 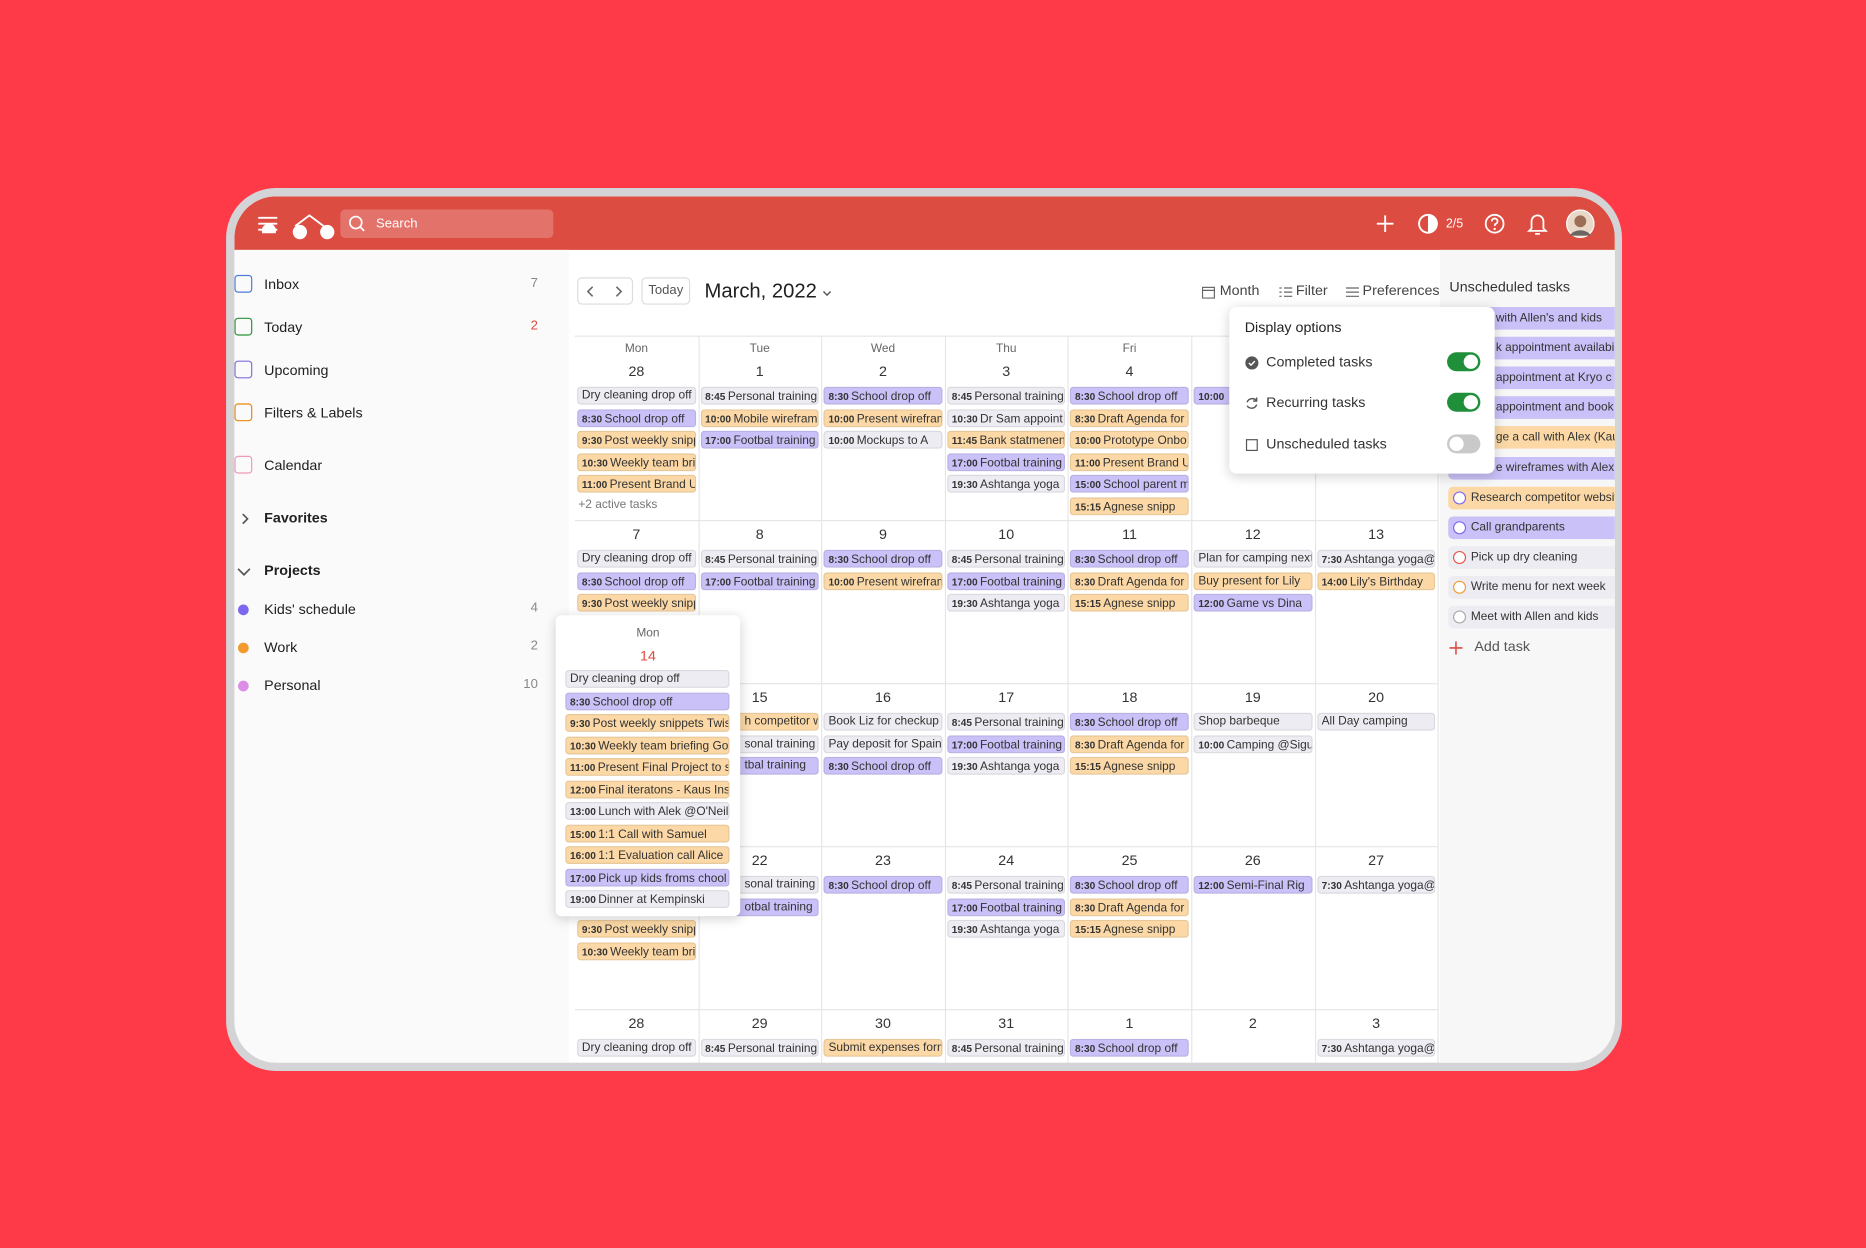 I want to click on projects-label: Projects, so click(x=292, y=570).